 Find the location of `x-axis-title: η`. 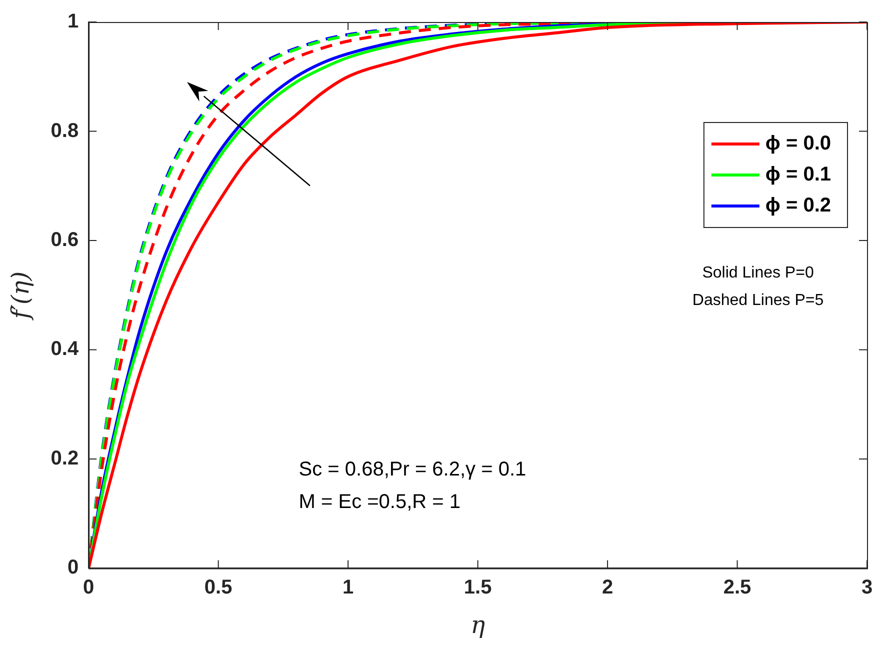

x-axis-title: η is located at coordinates (478, 624).